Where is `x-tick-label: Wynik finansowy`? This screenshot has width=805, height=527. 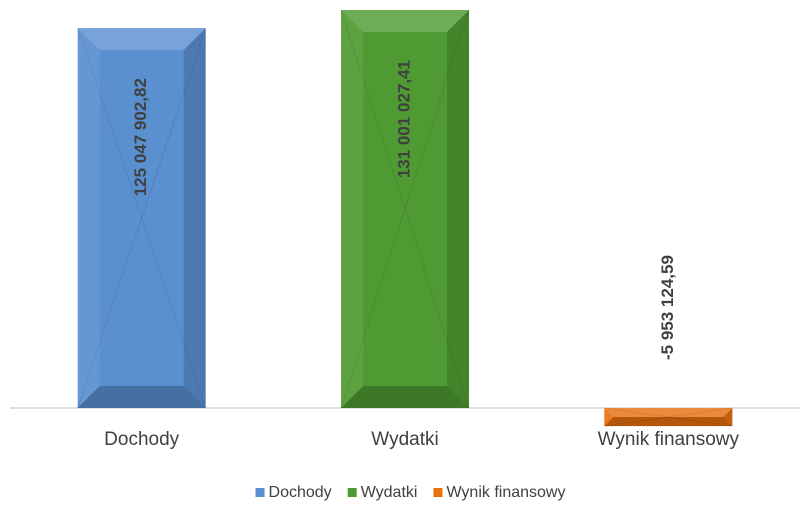 x-tick-label: Wynik finansowy is located at coordinates (669, 439).